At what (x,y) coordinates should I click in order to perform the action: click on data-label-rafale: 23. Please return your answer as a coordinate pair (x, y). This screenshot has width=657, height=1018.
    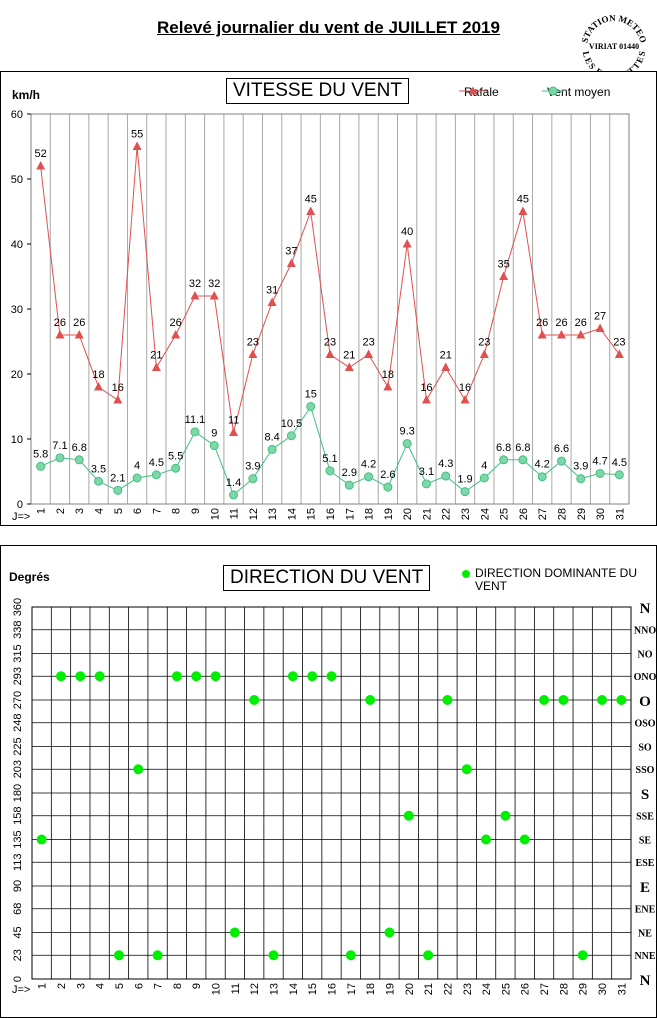
    Looking at the image, I should click on (368, 343).